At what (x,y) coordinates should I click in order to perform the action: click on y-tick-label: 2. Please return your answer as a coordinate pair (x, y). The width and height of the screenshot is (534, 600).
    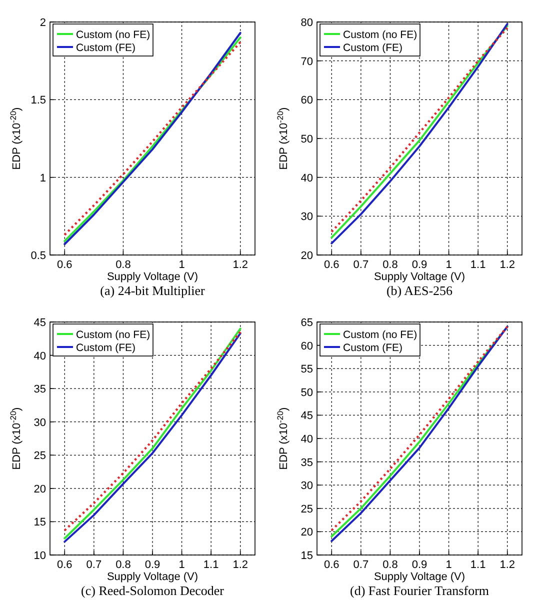
    Looking at the image, I should click on (43, 23).